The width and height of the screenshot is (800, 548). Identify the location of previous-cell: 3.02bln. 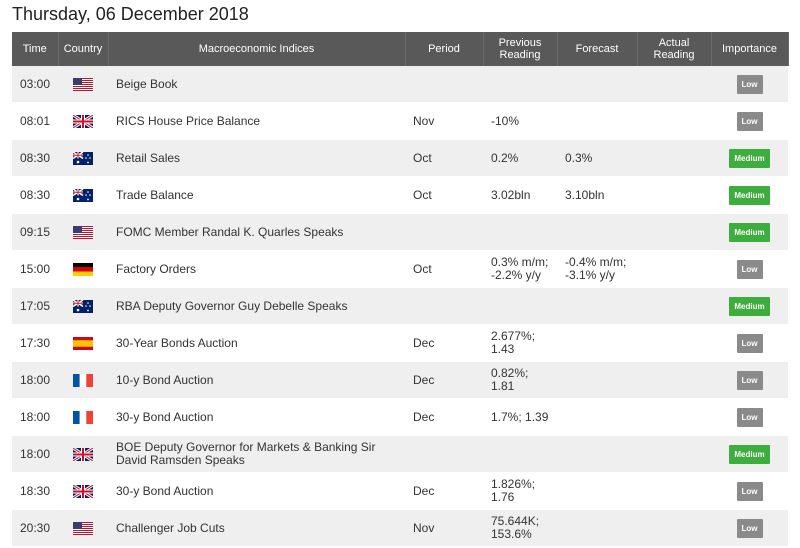
(520, 195).